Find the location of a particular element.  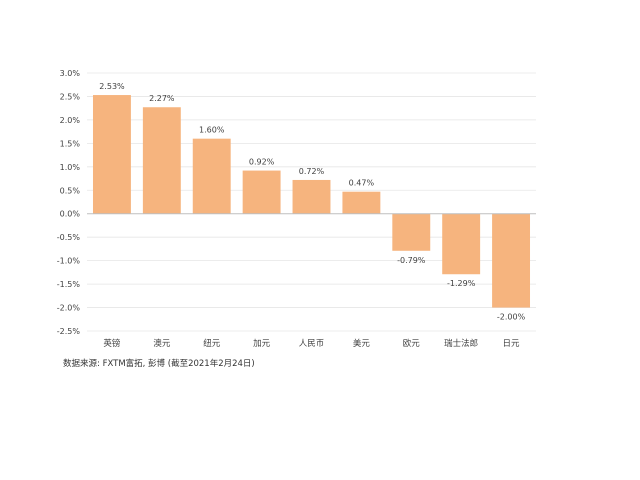

y-tick-label: 2.0% is located at coordinates (70, 120).